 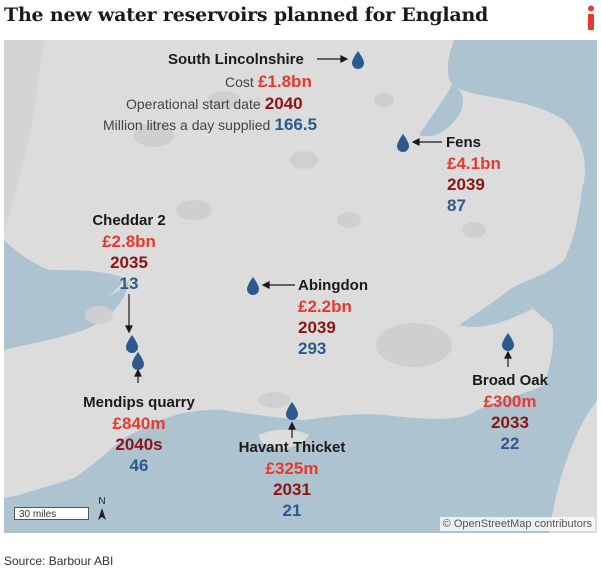 I want to click on reservoir-name-cheddar-2: Cheddar 2, so click(x=129, y=220).